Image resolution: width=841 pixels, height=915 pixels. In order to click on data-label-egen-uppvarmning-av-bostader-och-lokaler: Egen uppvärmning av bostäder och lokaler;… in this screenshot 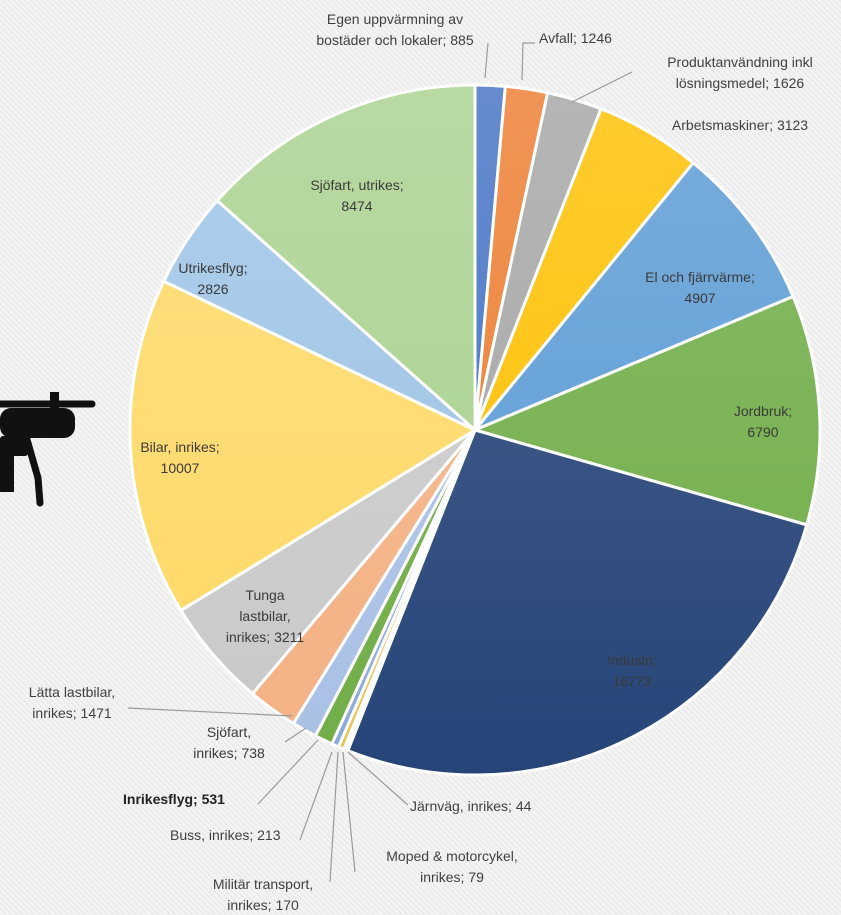, I will do `click(394, 29)`.